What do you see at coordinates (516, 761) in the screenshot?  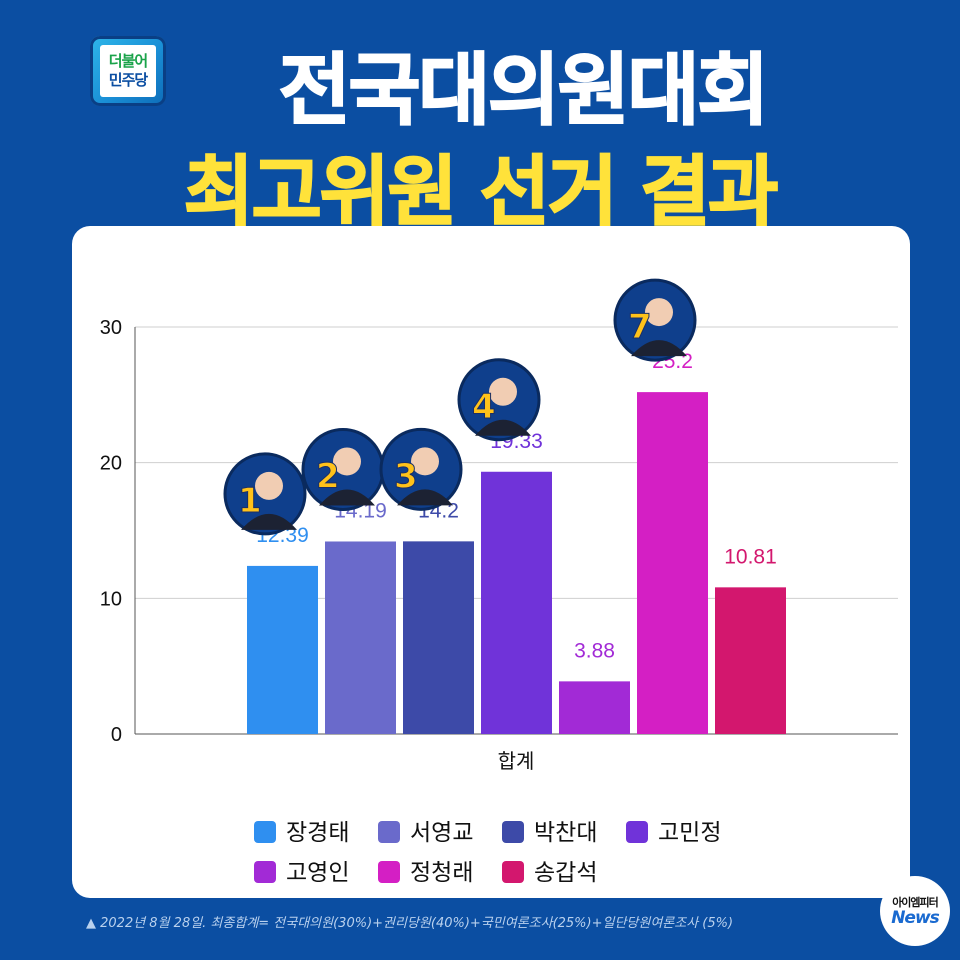 I see `x-tick-label: 합계` at bounding box center [516, 761].